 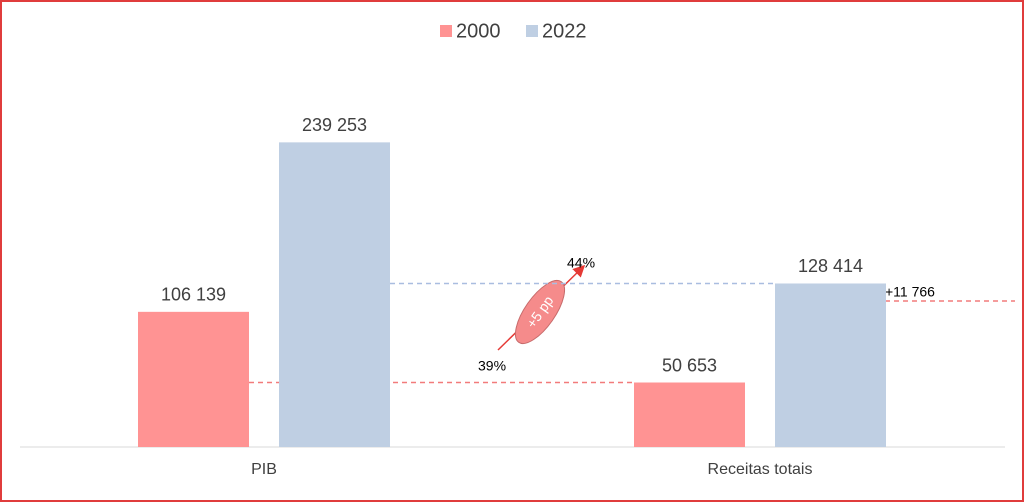 I want to click on legend-label: 2022, so click(x=564, y=31).